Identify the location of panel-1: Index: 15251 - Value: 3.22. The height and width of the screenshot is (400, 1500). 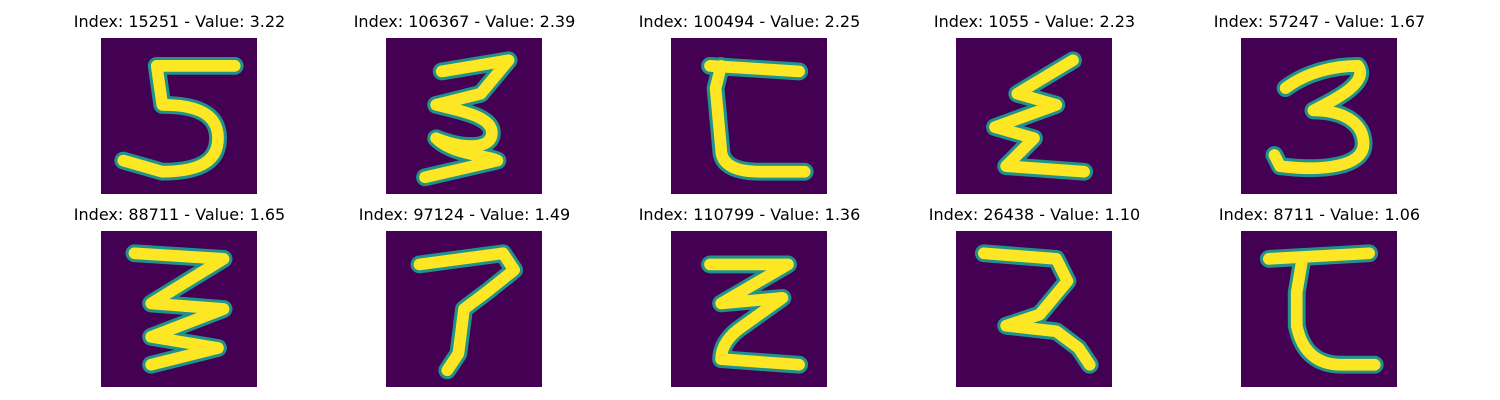
(179, 105).